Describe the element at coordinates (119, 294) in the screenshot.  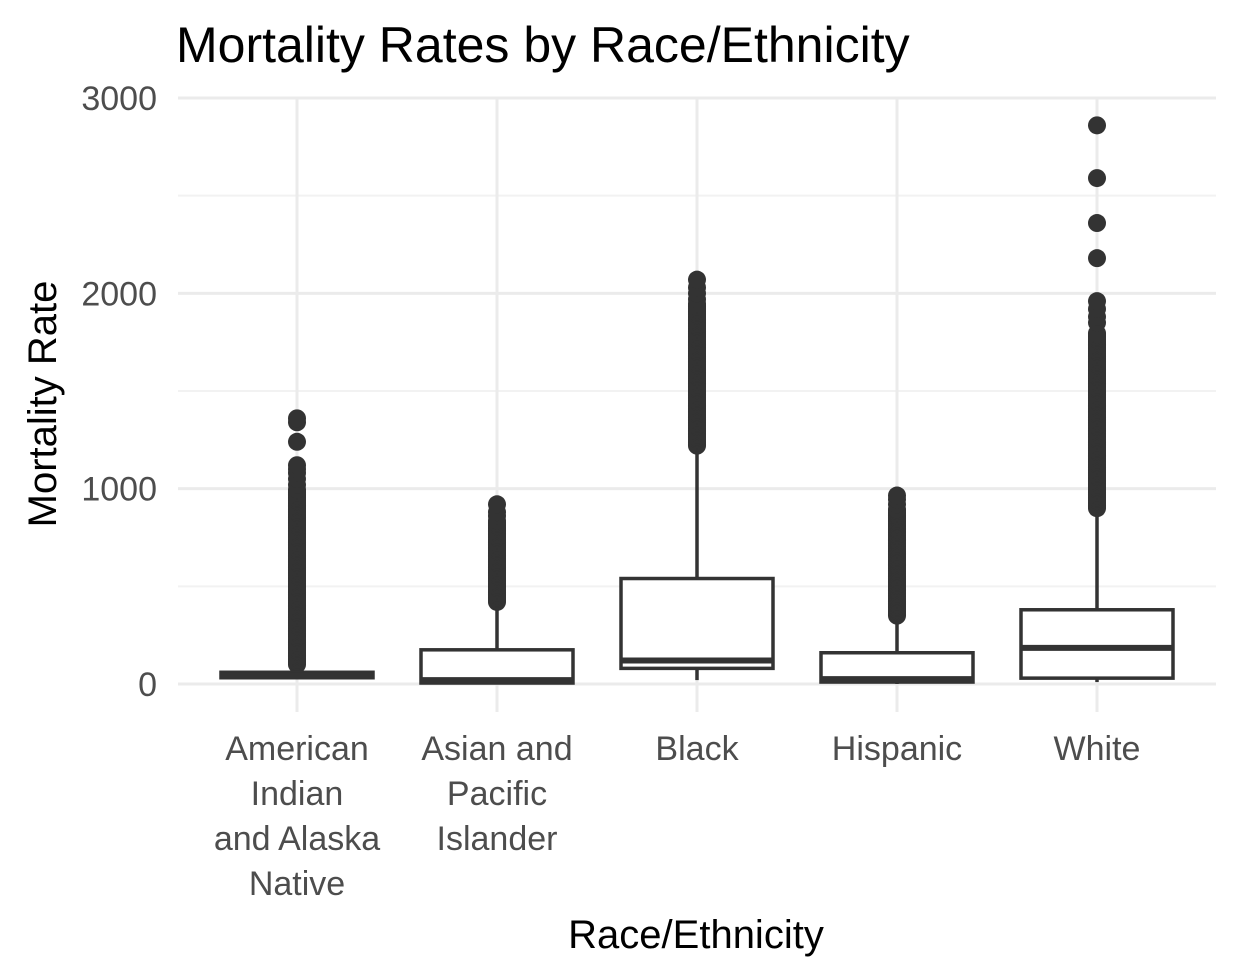
I see `y-tick-label: 2000` at that location.